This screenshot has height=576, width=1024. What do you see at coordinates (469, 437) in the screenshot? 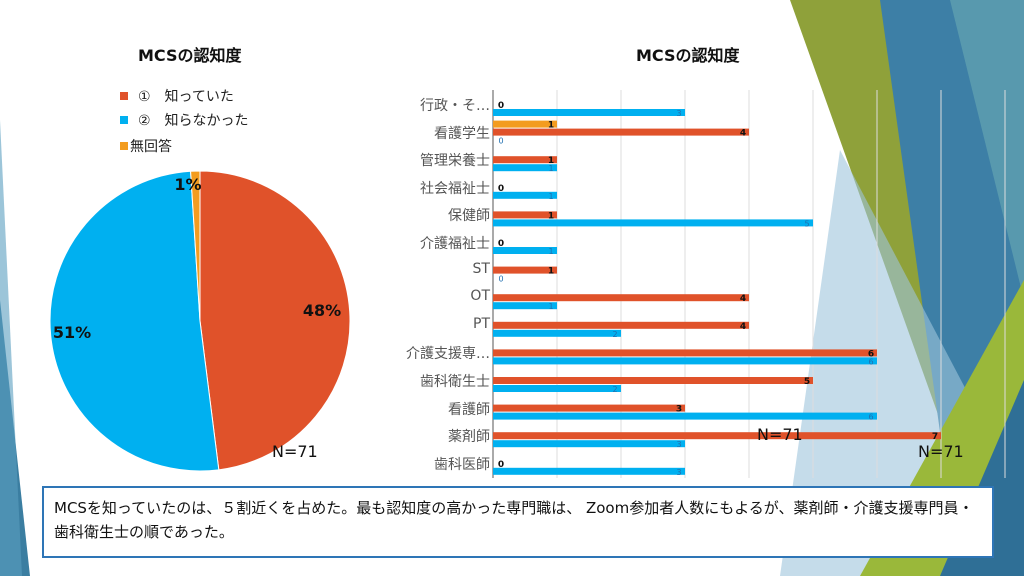
I see `category-label: 薬剤師` at bounding box center [469, 437].